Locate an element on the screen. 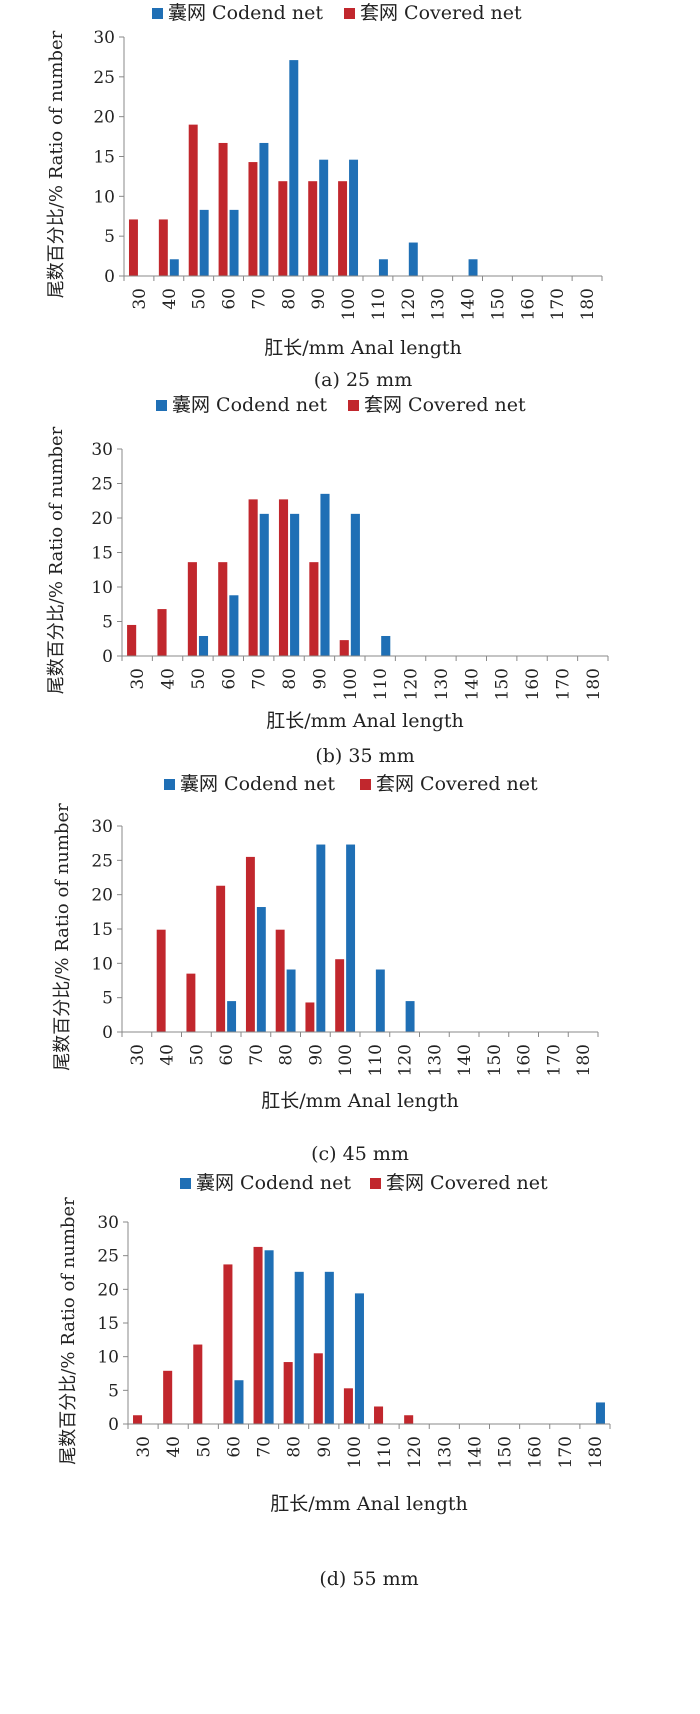  x-tick-label: 50 is located at coordinates (204, 1447).